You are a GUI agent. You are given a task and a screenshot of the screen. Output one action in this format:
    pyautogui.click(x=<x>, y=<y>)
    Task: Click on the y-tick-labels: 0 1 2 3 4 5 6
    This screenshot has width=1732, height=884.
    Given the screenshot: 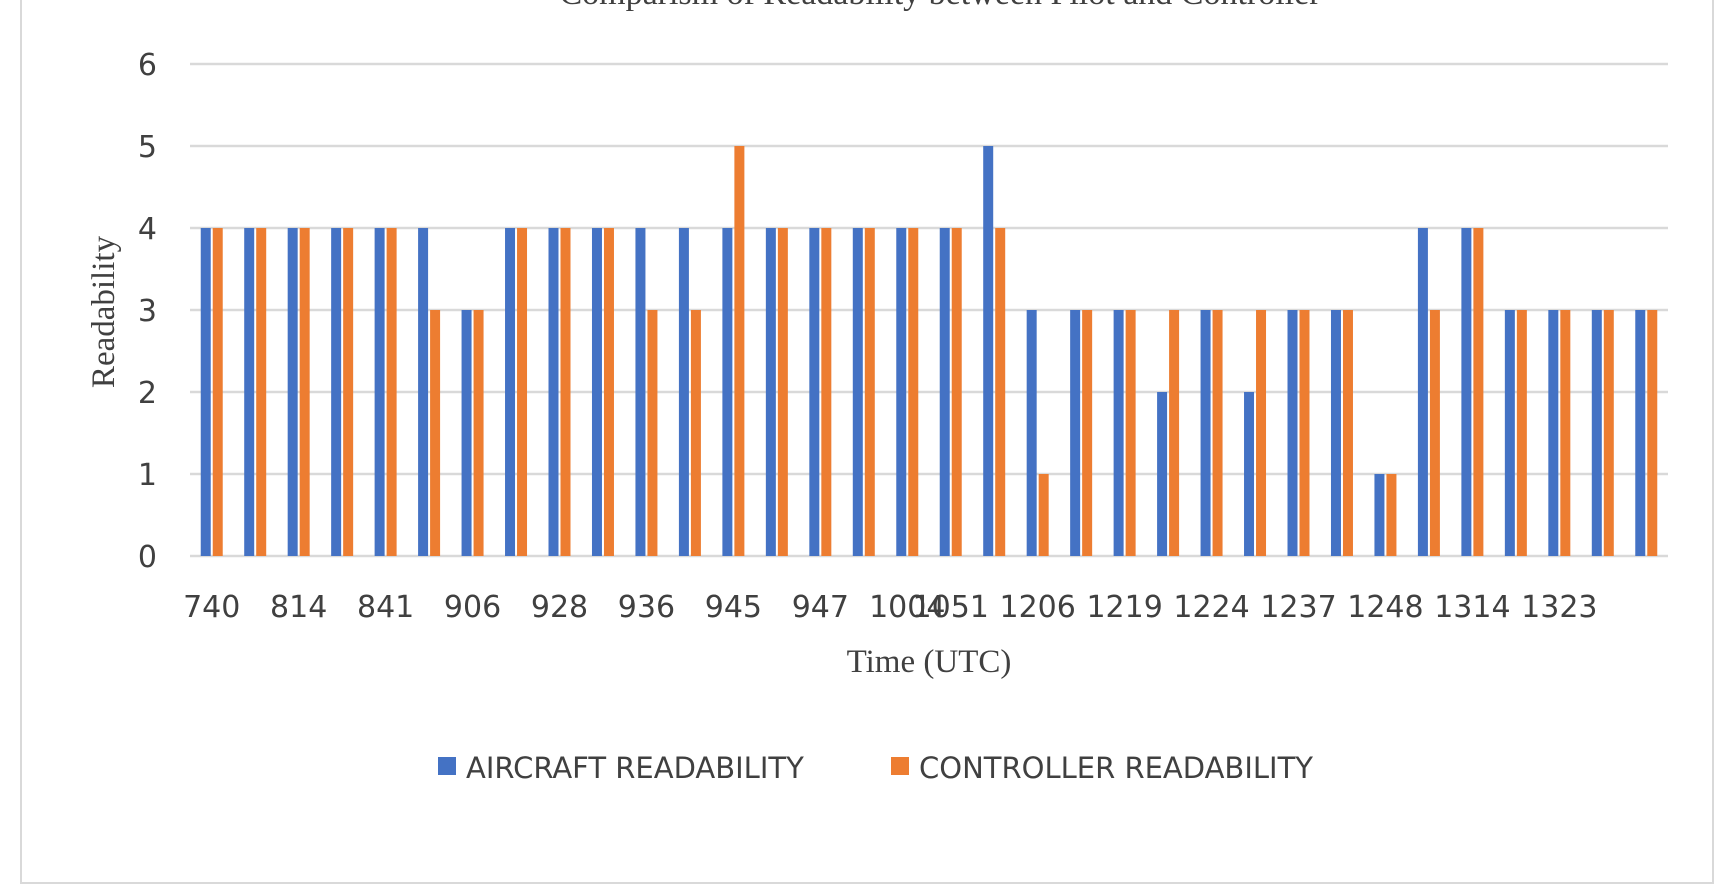 What is the action you would take?
    pyautogui.click(x=147, y=311)
    